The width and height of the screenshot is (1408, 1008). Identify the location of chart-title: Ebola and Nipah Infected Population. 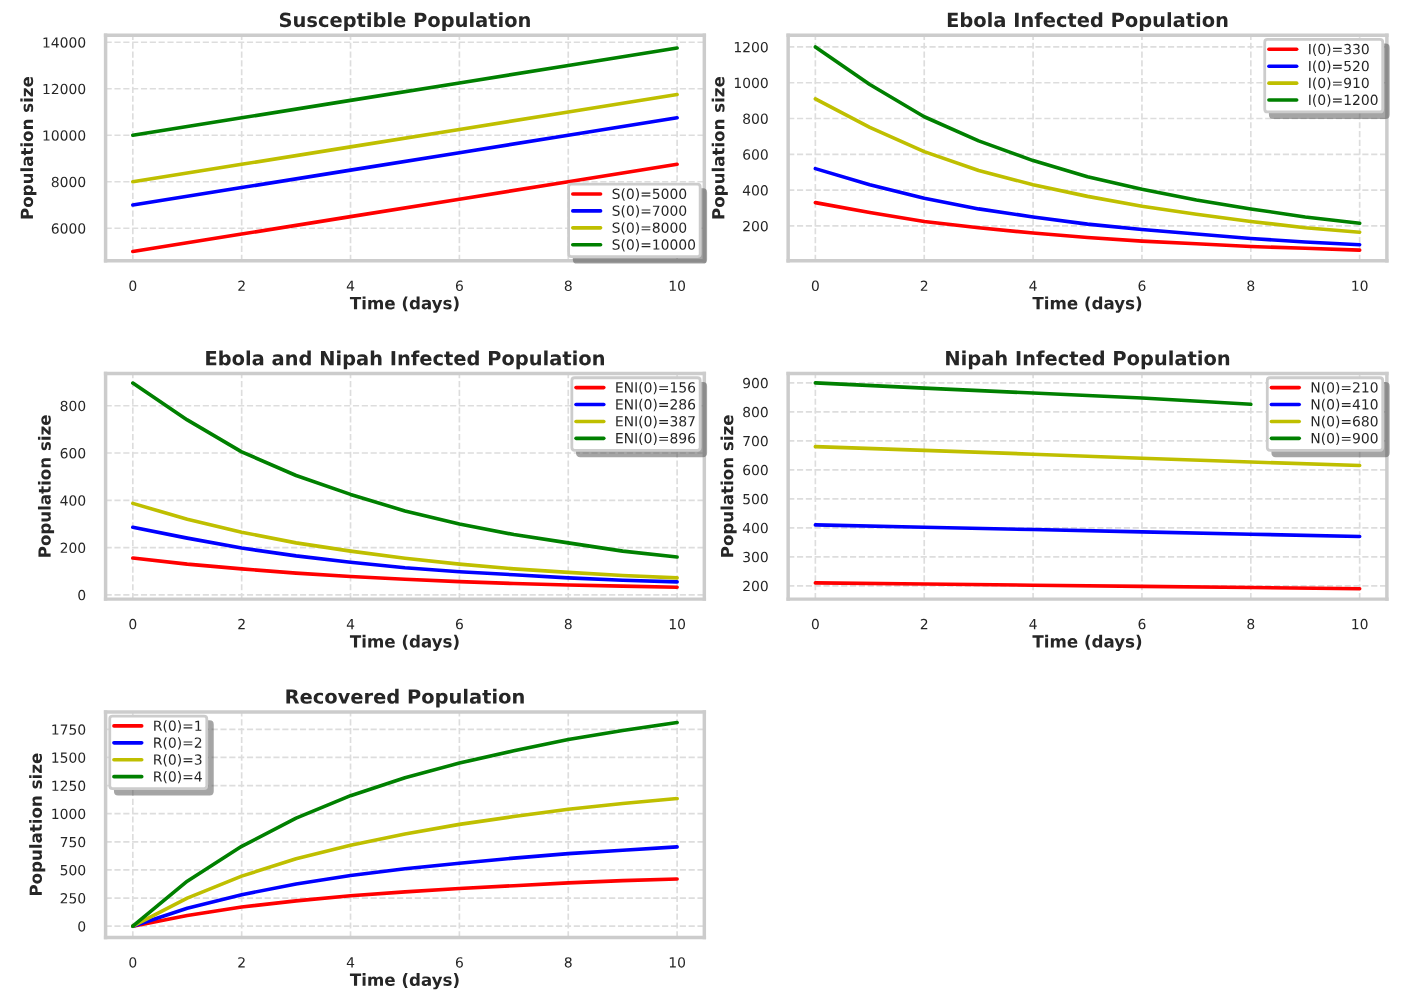
(405, 360).